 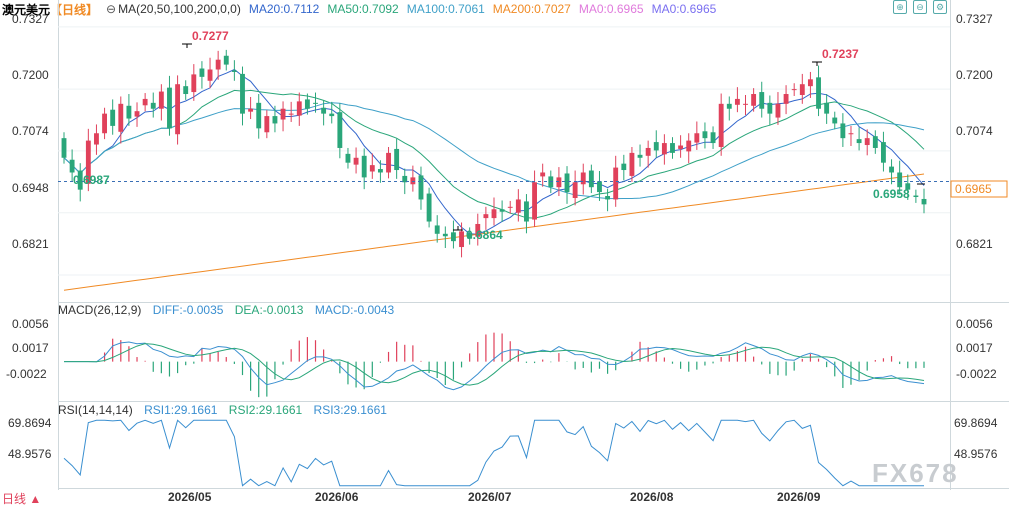 What do you see at coordinates (111, 9) in the screenshot?
I see `ma-toggle-icon: ⊖` at bounding box center [111, 9].